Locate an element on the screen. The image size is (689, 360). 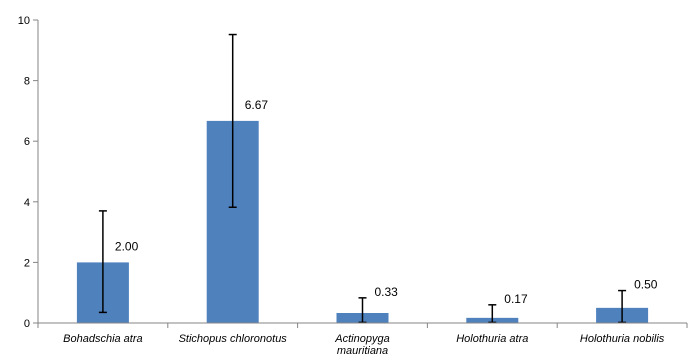
data-label: 0.17 is located at coordinates (516, 299).